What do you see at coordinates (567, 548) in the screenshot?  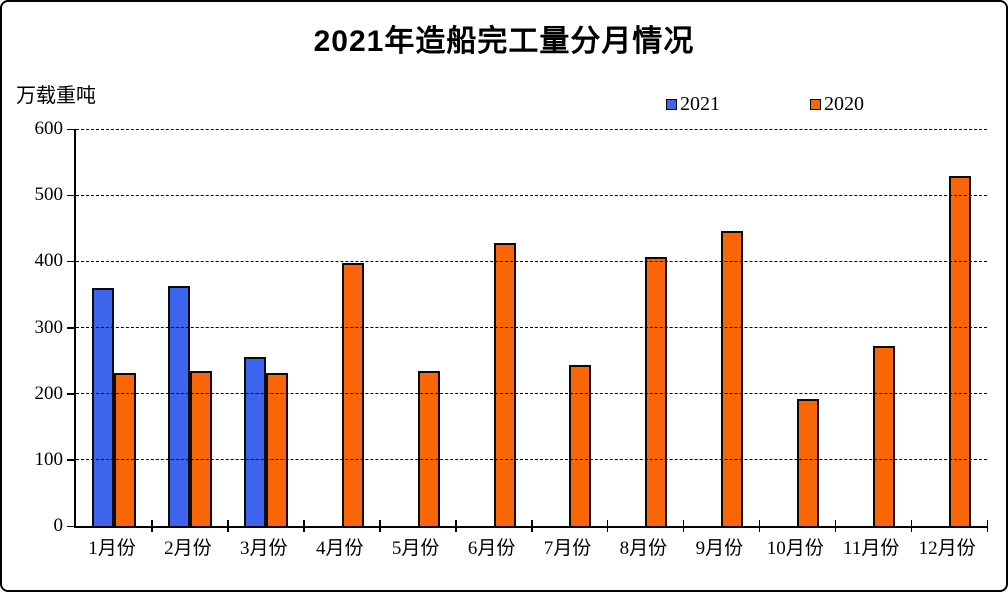 I see `x-axis-label-7: 7月份` at bounding box center [567, 548].